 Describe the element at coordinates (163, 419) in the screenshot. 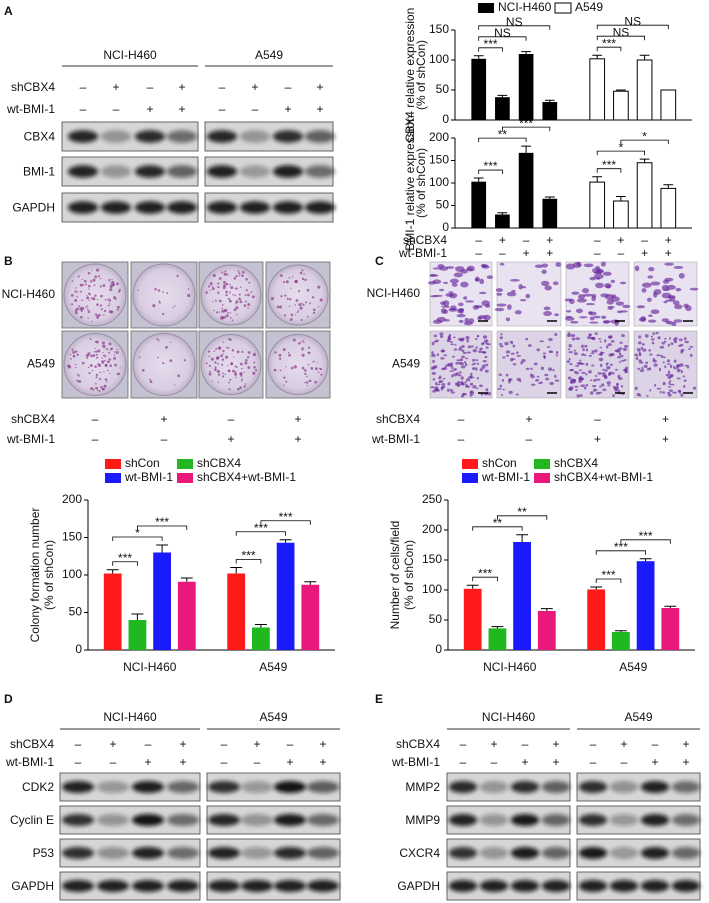

I see `condition-sign: +` at that location.